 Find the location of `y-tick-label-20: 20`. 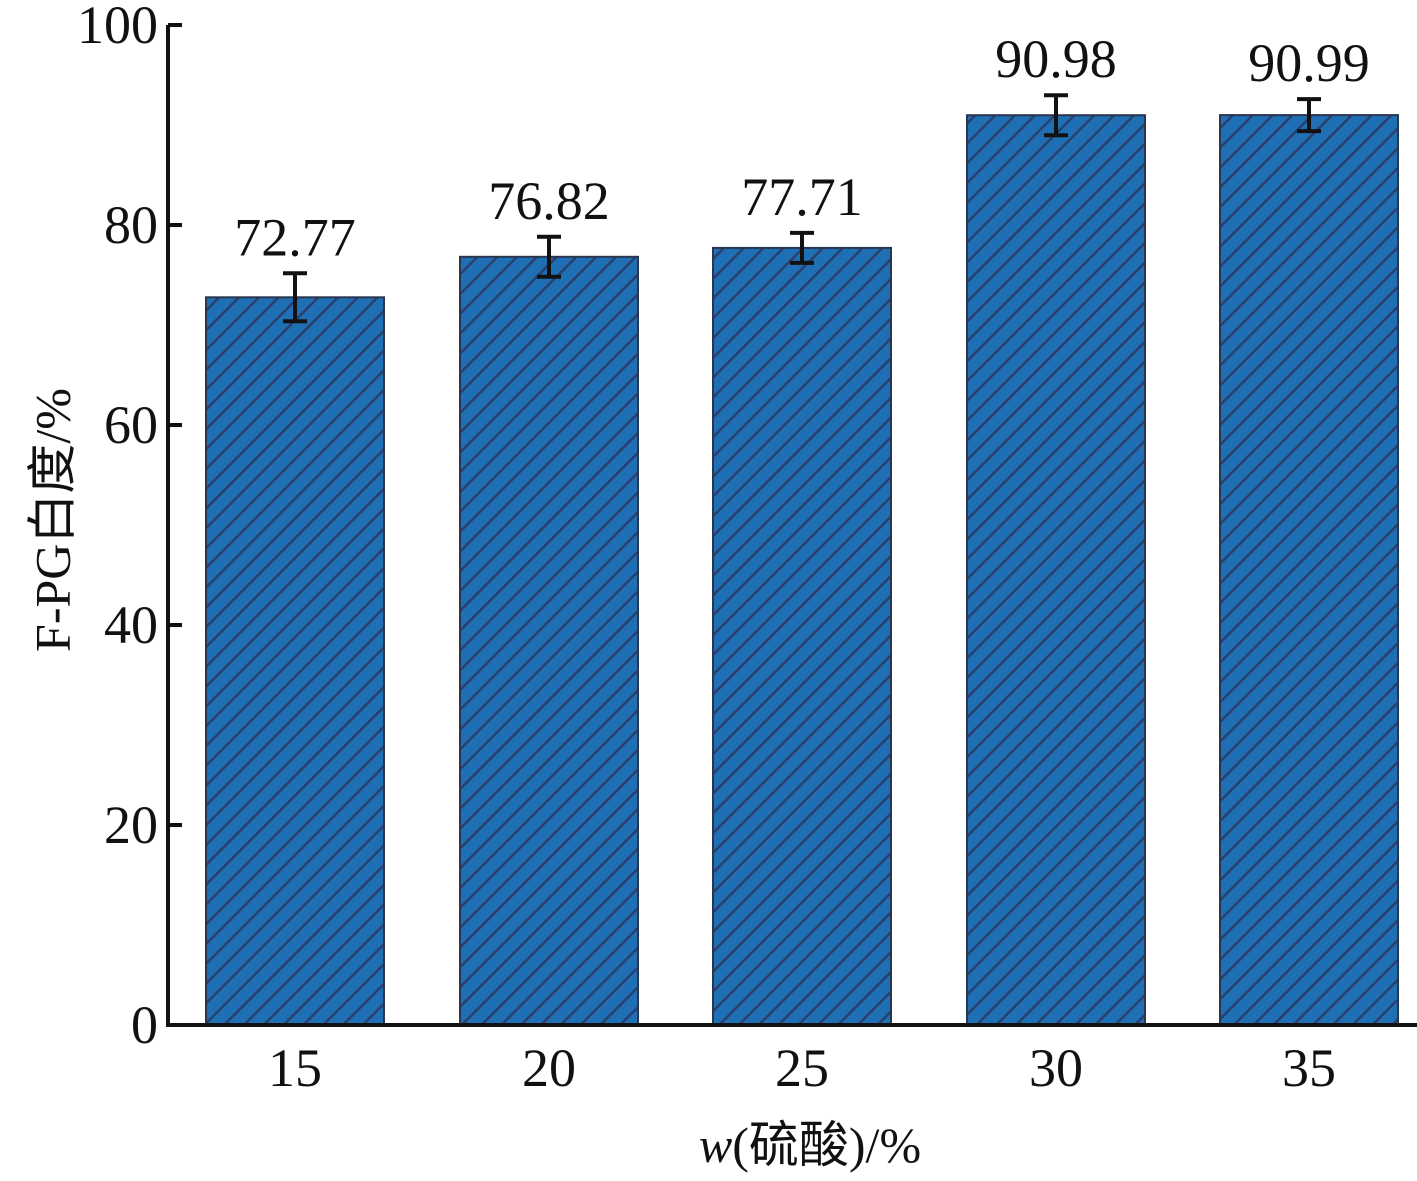

y-tick-label-20: 20 is located at coordinates (131, 825).